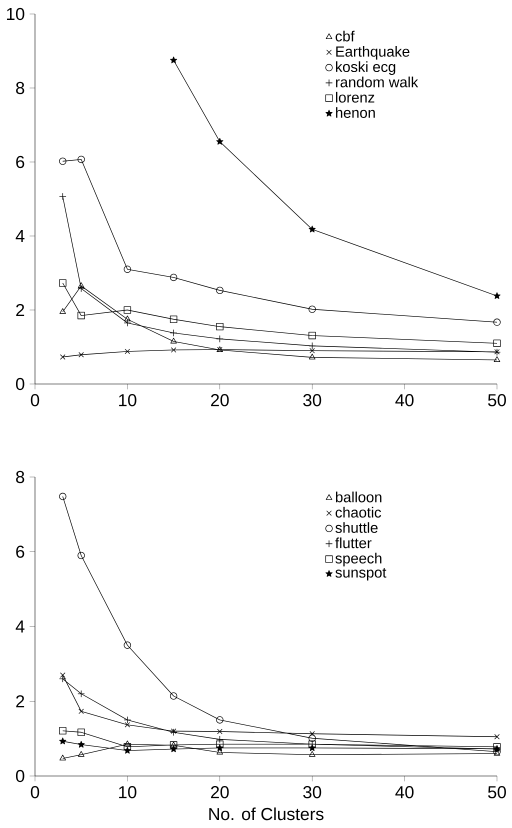  What do you see at coordinates (15, 14) in the screenshot?
I see `y-tick-label: 10` at bounding box center [15, 14].